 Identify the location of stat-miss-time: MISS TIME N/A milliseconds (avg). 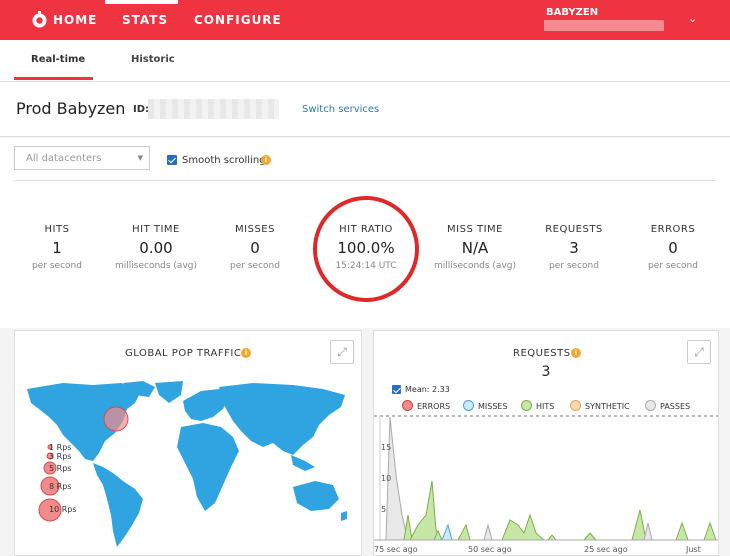
(475, 247).